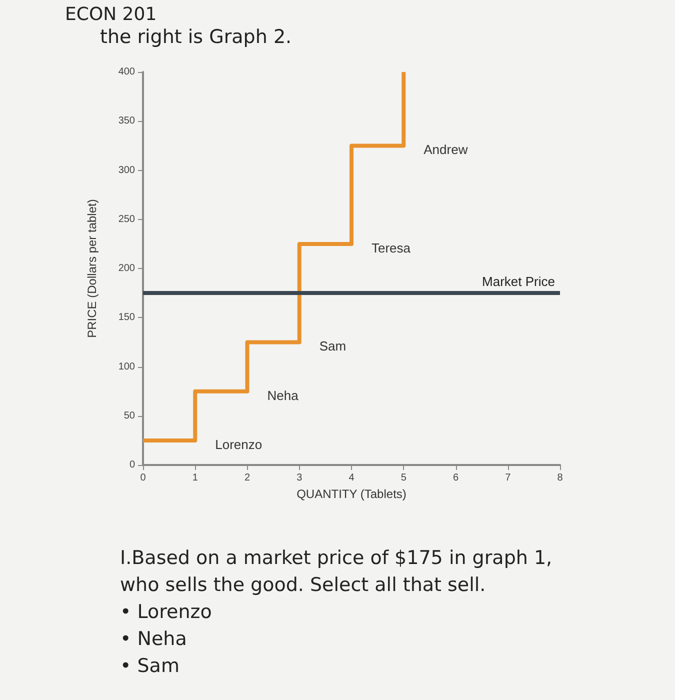 Image resolution: width=675 pixels, height=700 pixels. What do you see at coordinates (446, 150) in the screenshot?
I see `annotation: Andrew` at bounding box center [446, 150].